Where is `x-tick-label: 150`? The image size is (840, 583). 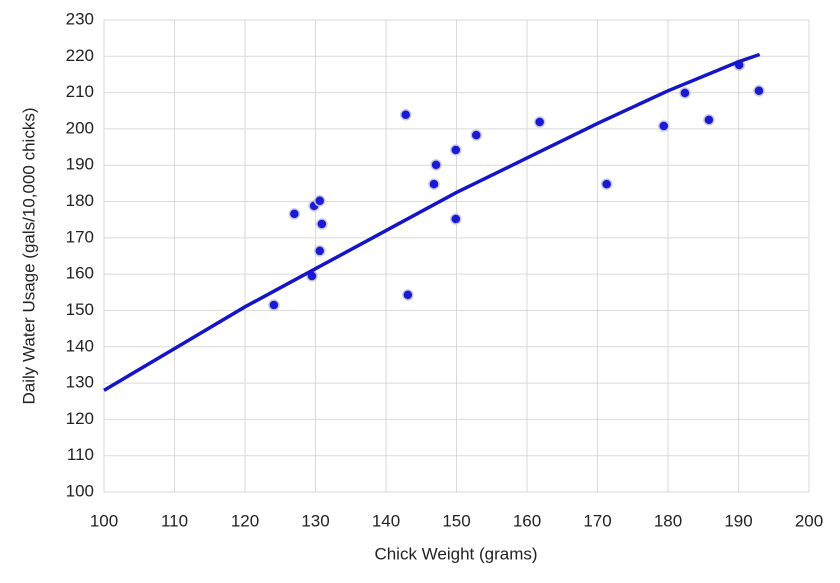
x-tick-label: 150 is located at coordinates (456, 520).